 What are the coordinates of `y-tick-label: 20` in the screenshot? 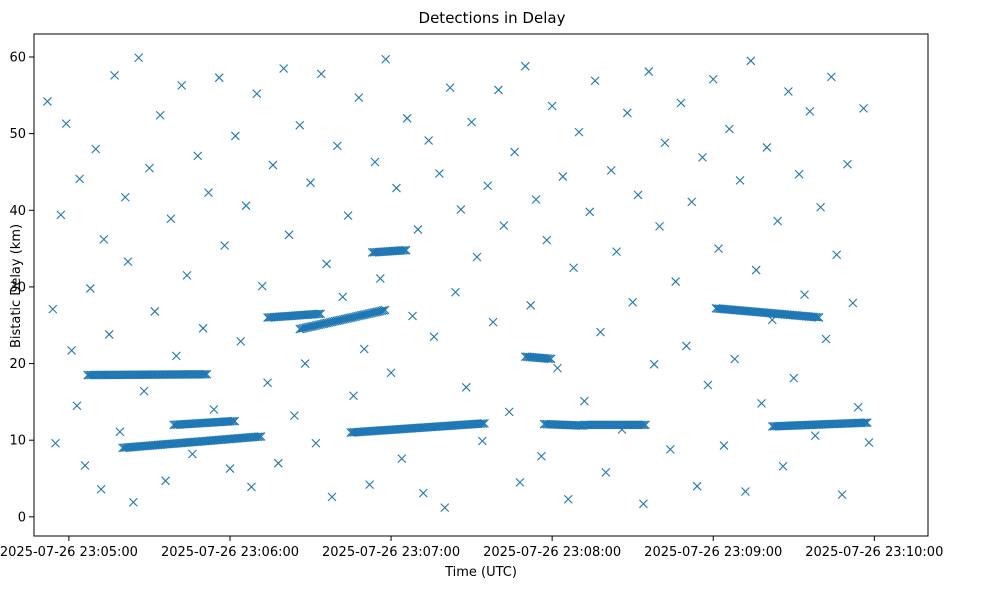 It's located at (17, 364).